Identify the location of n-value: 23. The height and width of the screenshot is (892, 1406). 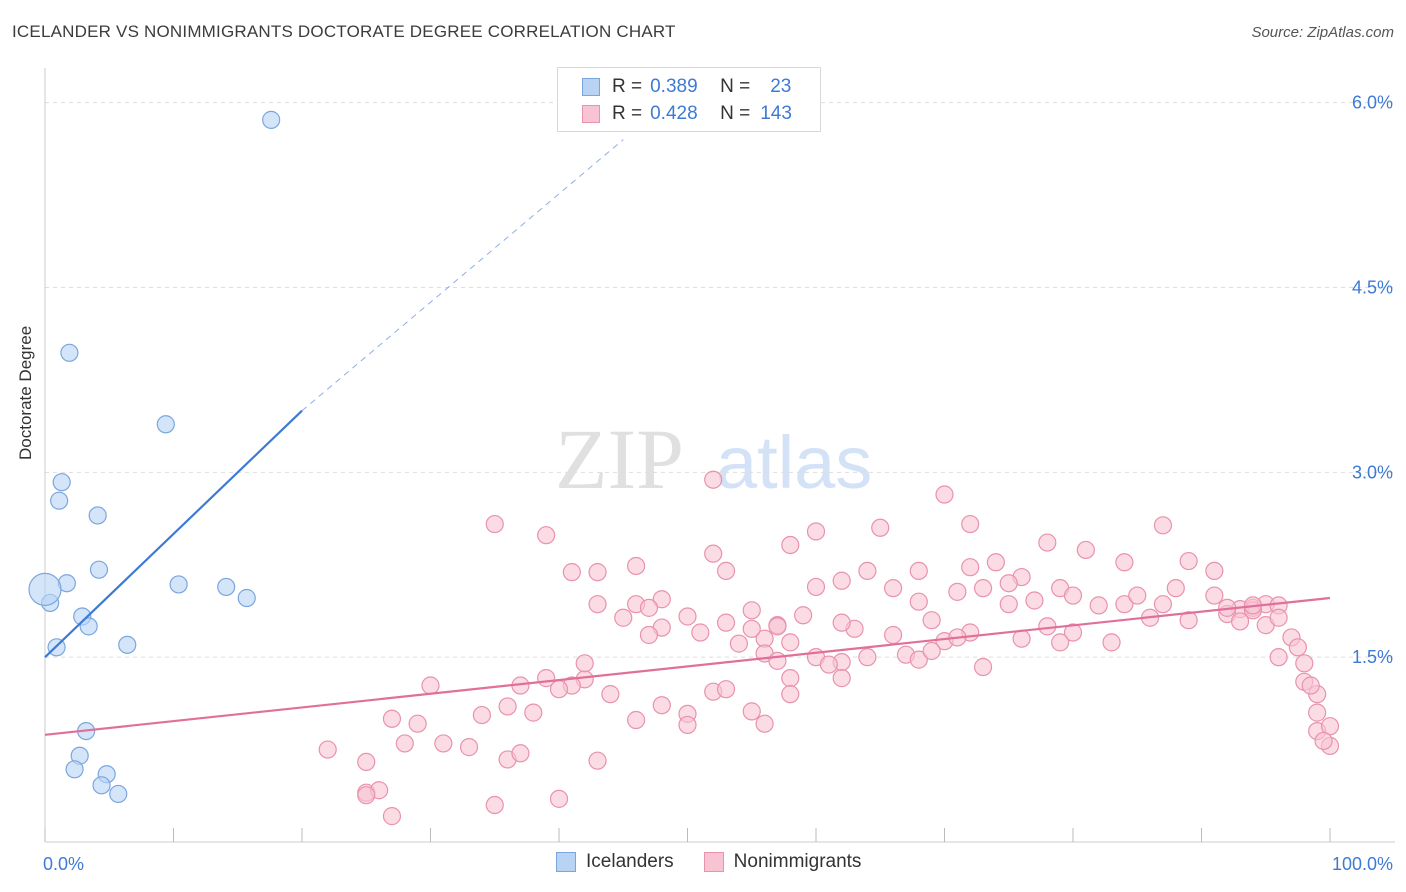
(781, 86).